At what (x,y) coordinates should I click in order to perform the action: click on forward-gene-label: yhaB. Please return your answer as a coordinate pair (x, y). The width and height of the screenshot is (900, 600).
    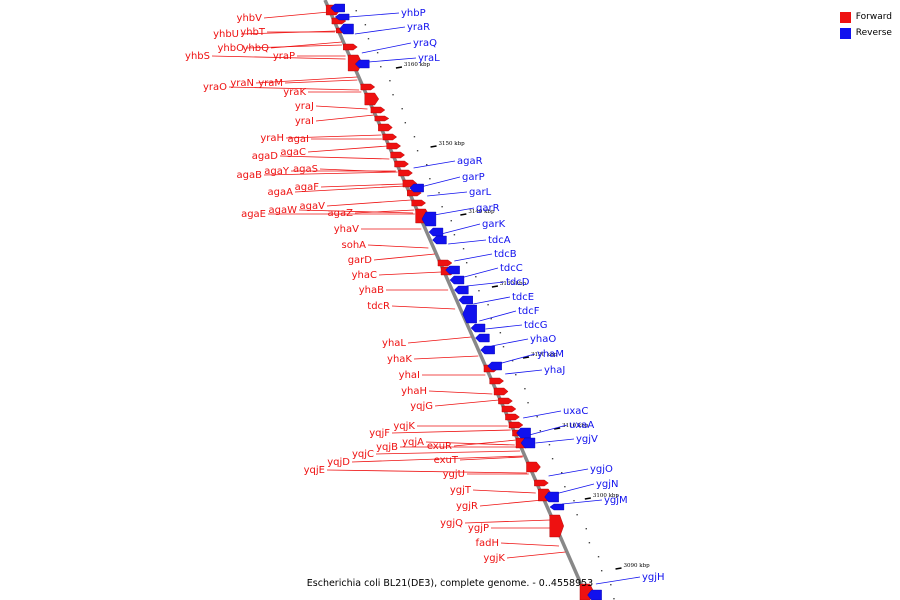
    Looking at the image, I should click on (371, 290).